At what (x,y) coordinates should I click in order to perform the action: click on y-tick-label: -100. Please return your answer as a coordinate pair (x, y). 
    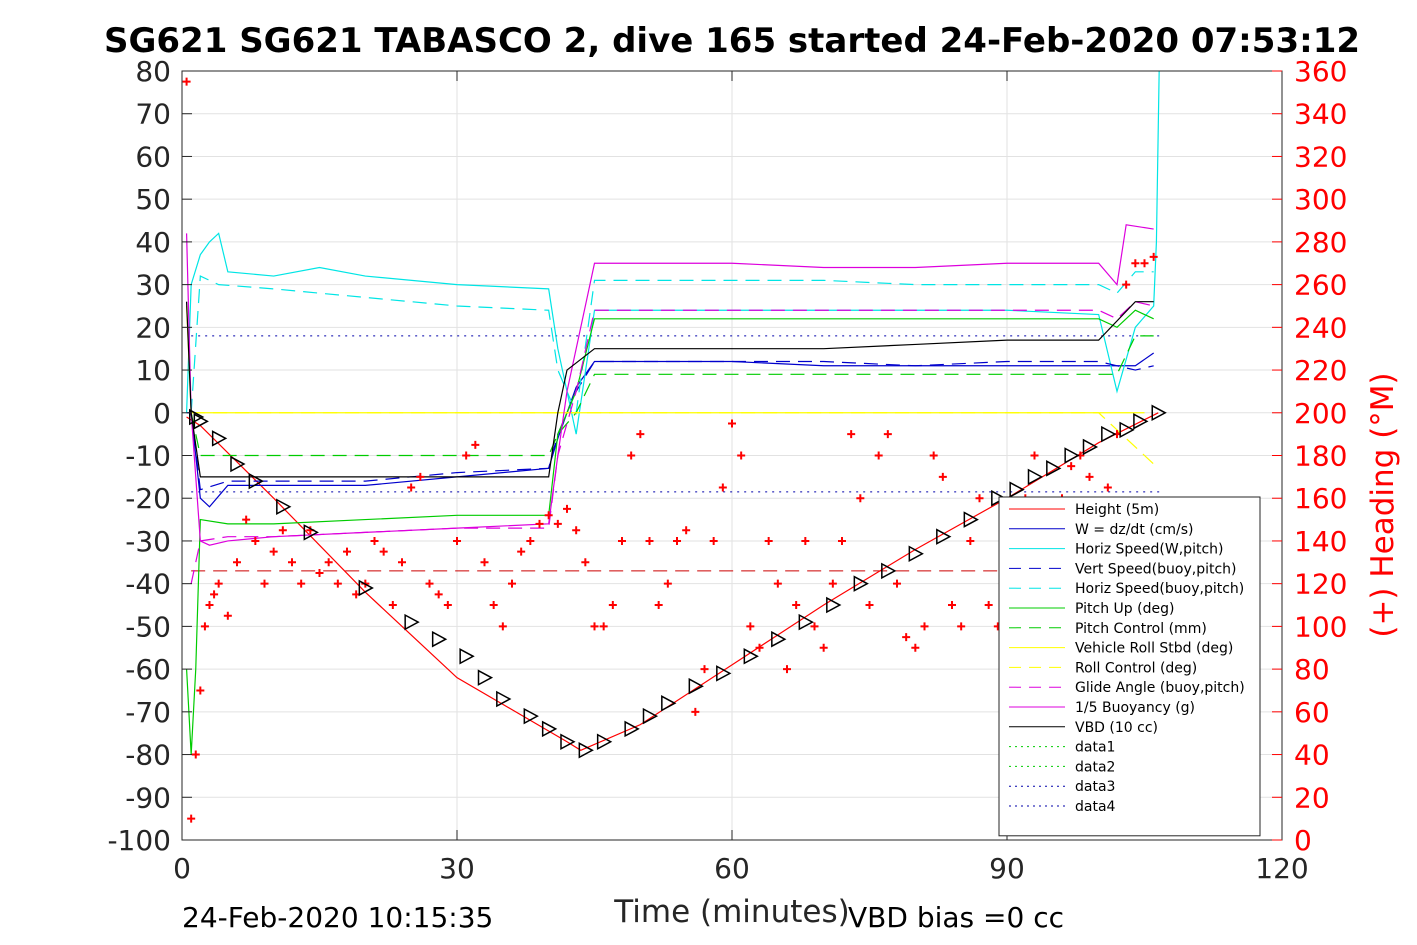
    Looking at the image, I should click on (139, 840).